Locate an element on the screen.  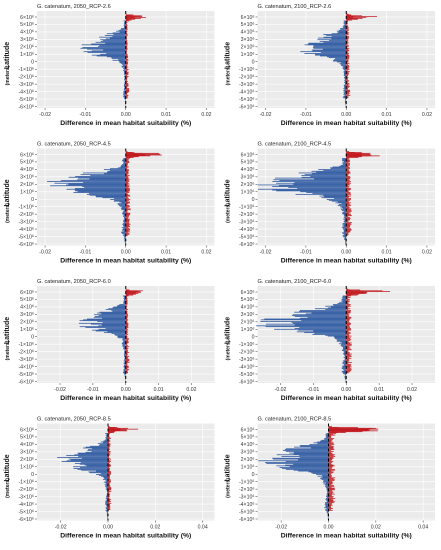
y-tick-label: -6×10⁶ is located at coordinates (247, 520).